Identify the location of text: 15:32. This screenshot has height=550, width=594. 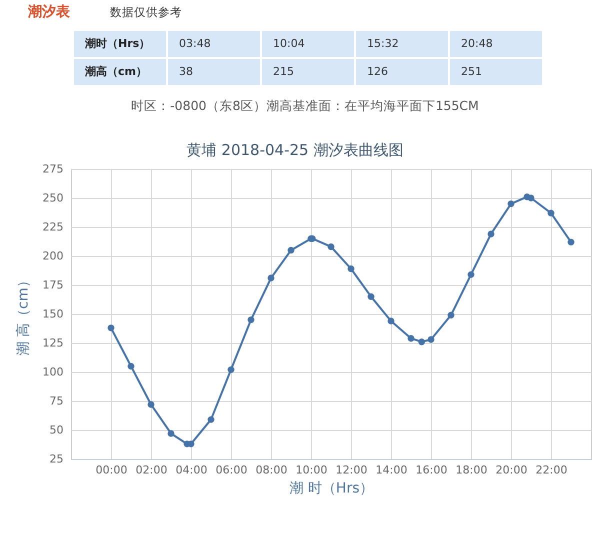
(383, 43).